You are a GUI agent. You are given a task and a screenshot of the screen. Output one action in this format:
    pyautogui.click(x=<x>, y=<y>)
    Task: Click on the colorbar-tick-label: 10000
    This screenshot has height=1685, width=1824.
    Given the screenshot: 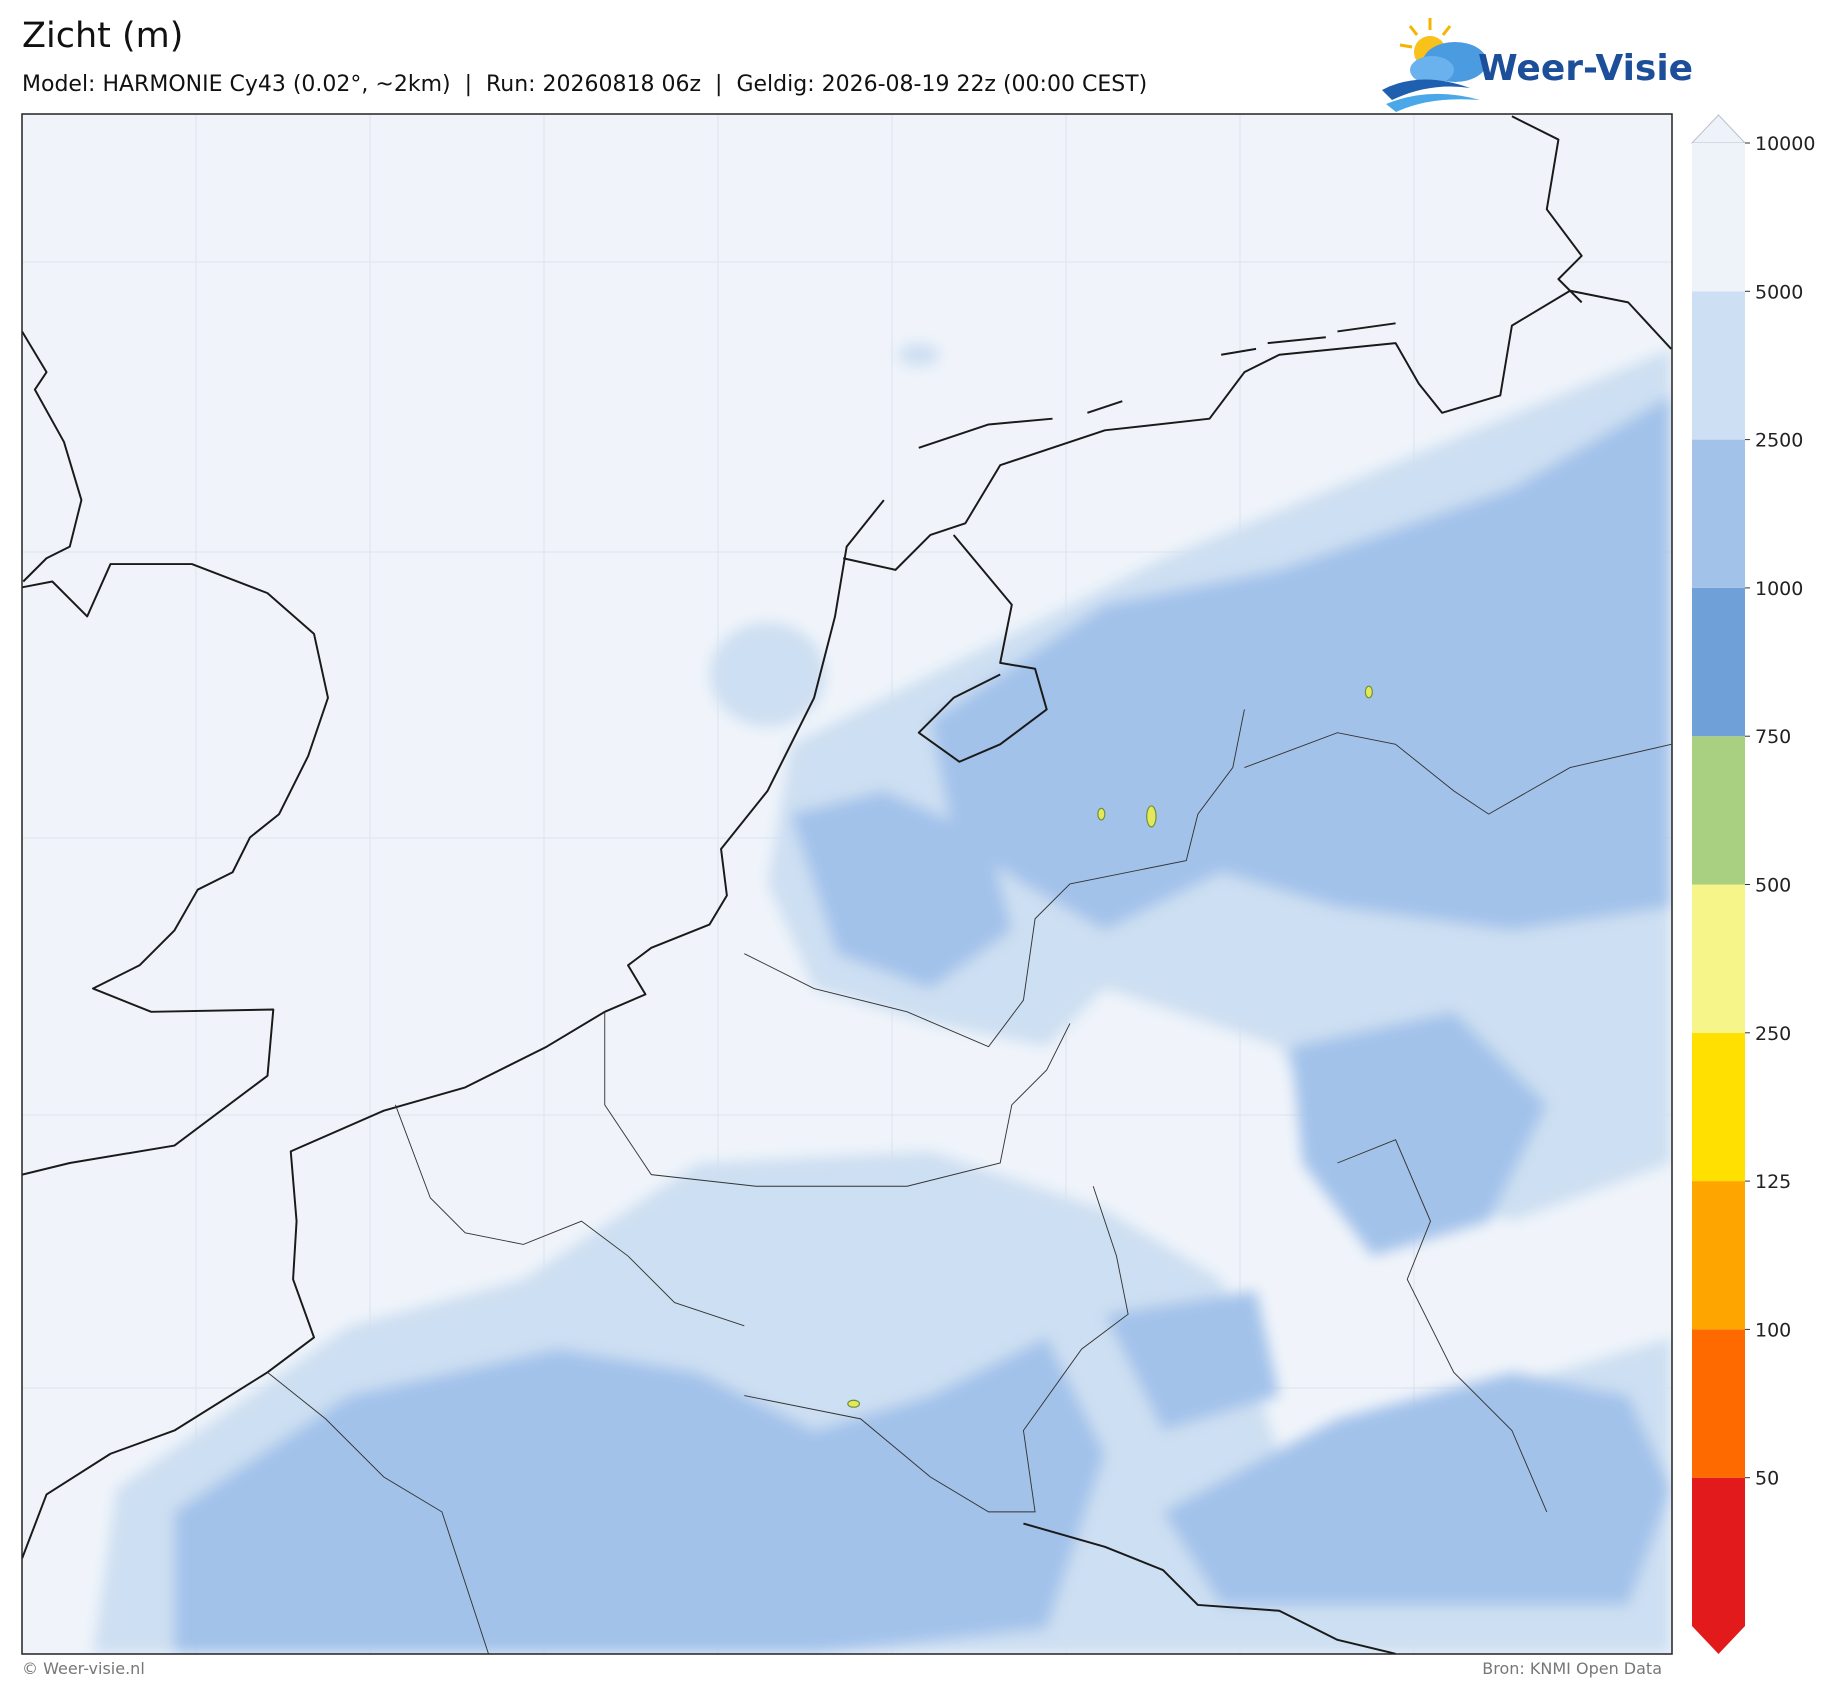 What is the action you would take?
    pyautogui.click(x=1785, y=144)
    